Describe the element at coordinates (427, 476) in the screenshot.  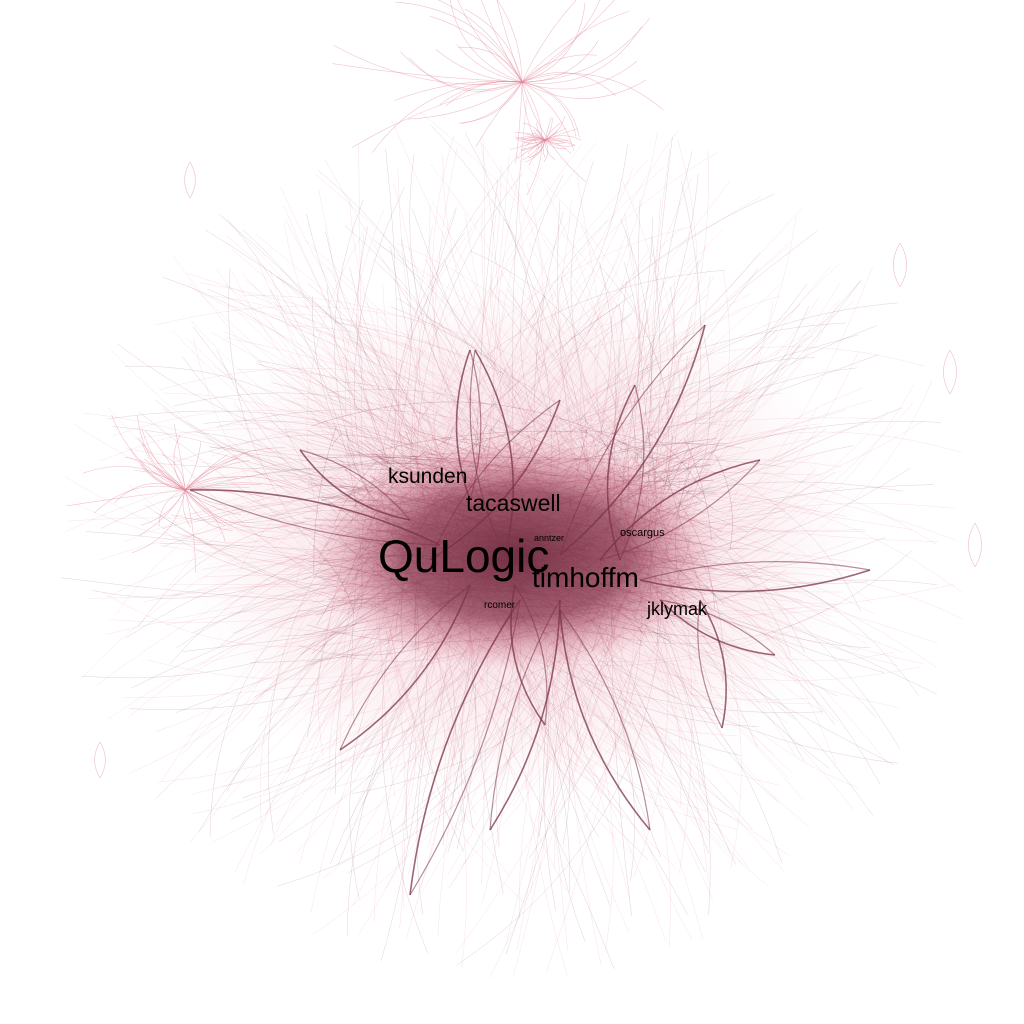
I see `node-label-ksunden: ksunden` at that location.